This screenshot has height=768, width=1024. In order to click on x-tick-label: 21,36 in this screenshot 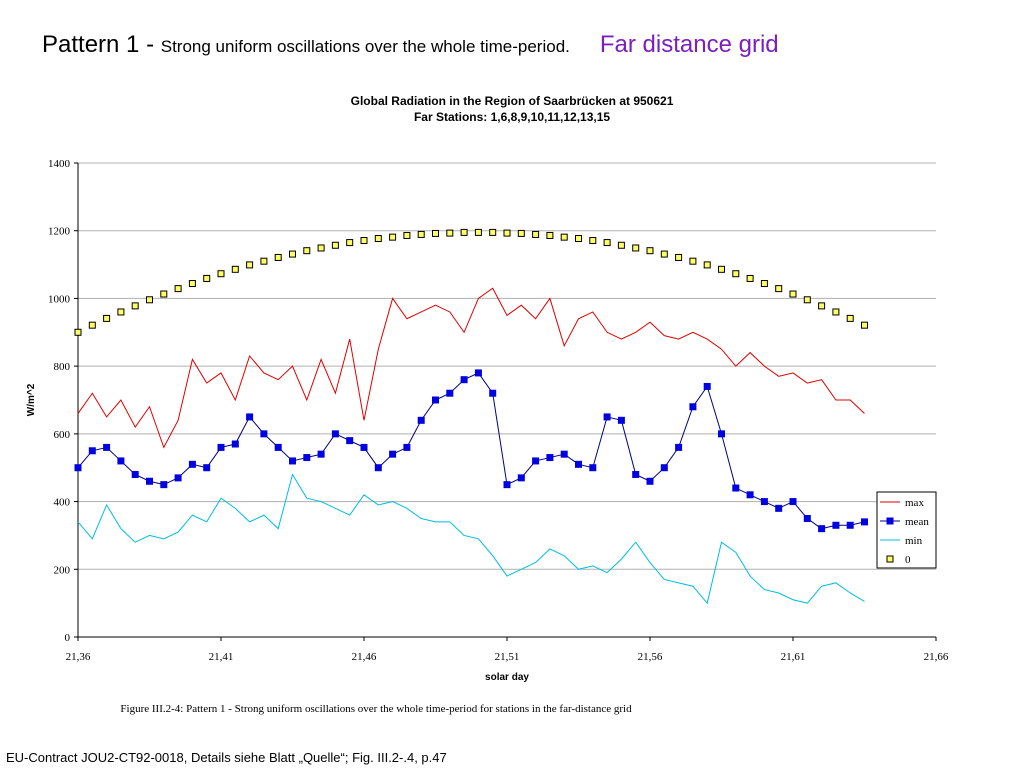, I will do `click(78, 657)`.